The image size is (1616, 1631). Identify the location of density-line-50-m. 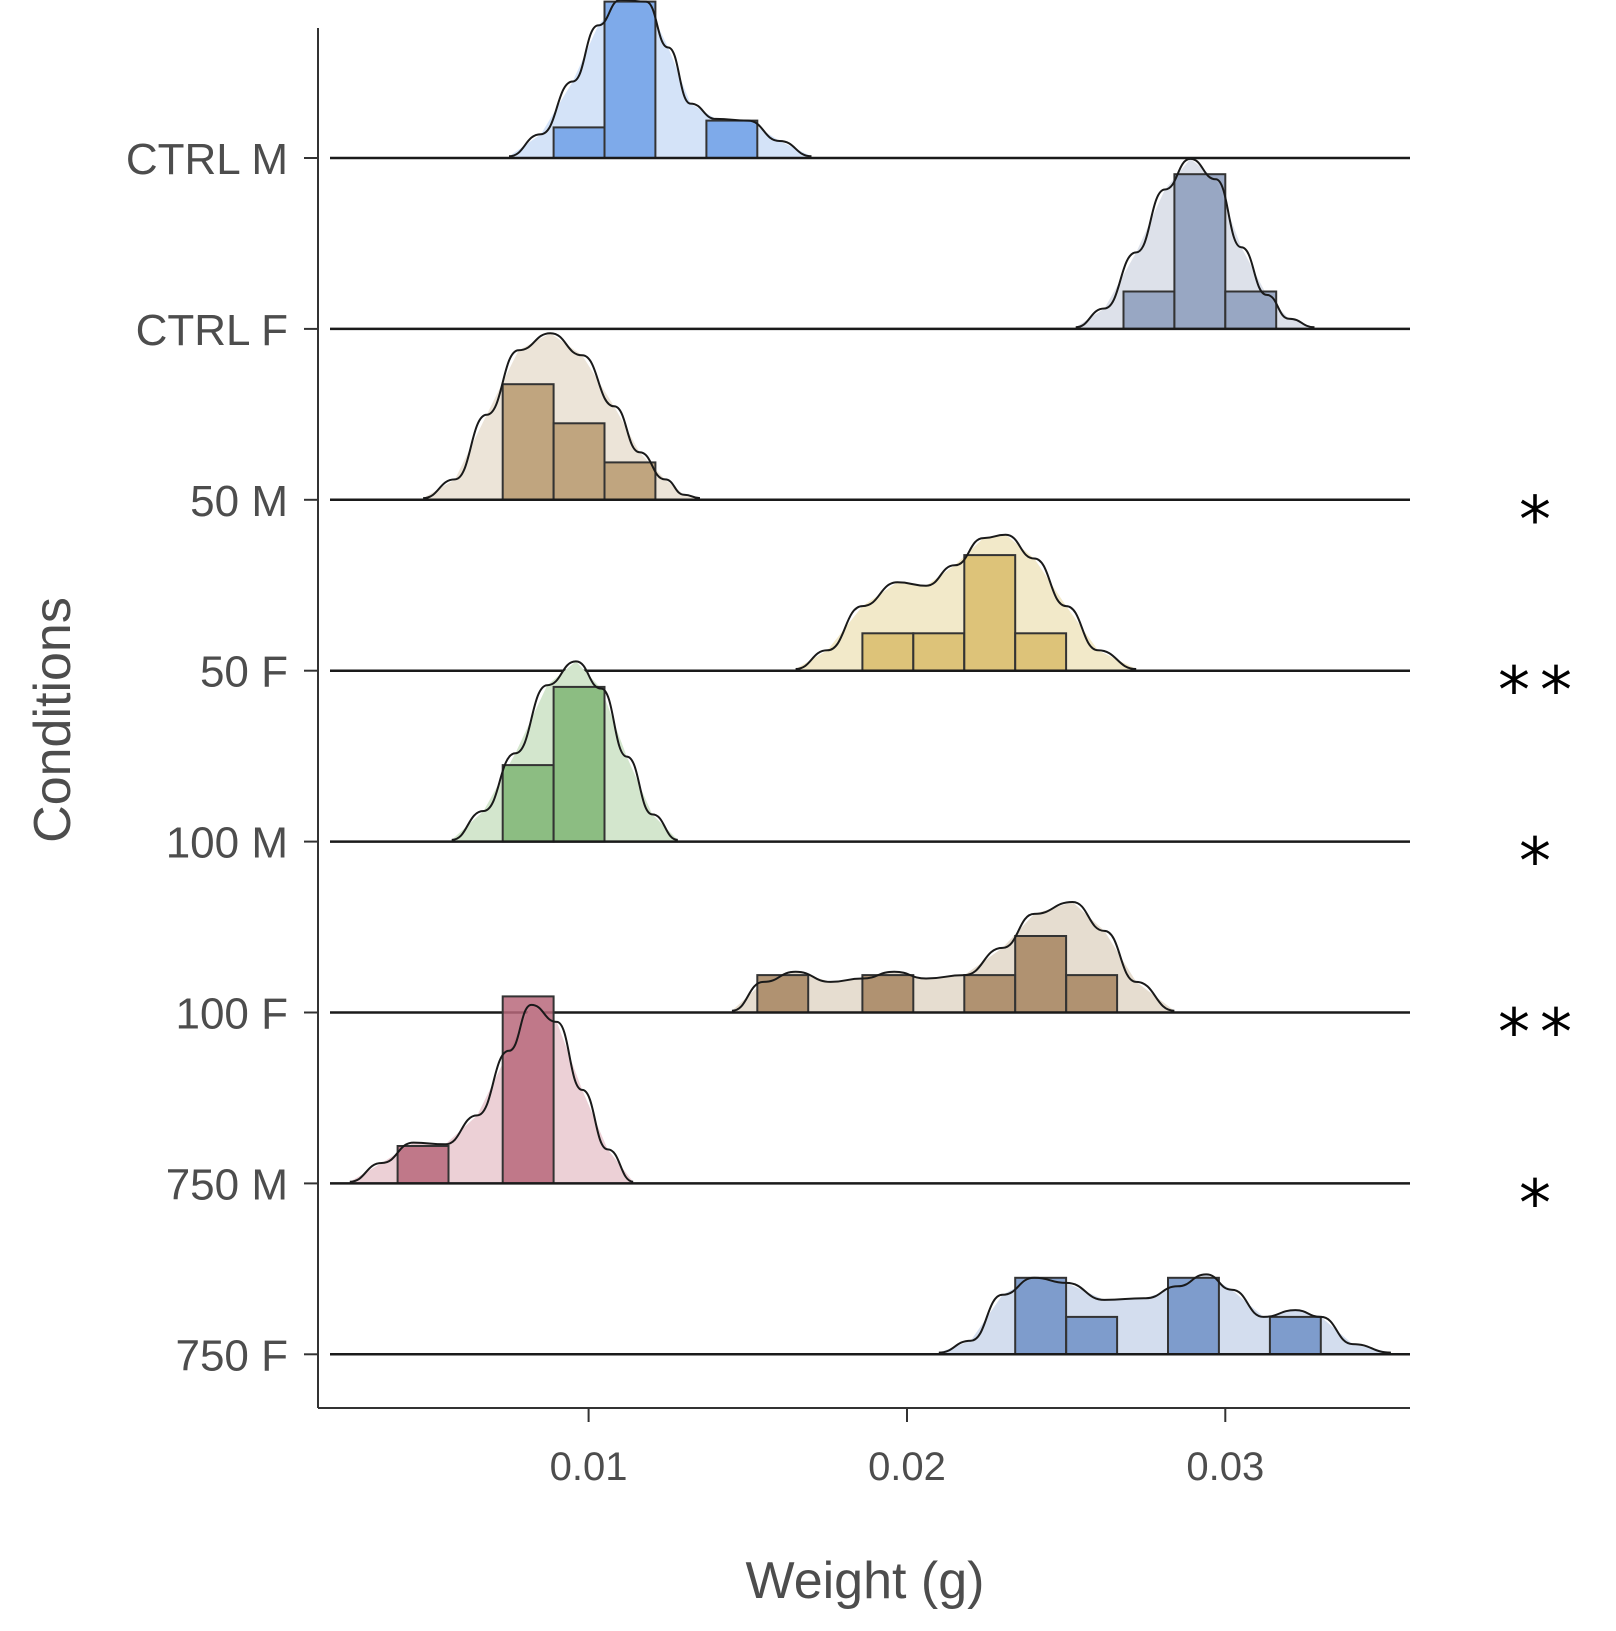
(561, 416).